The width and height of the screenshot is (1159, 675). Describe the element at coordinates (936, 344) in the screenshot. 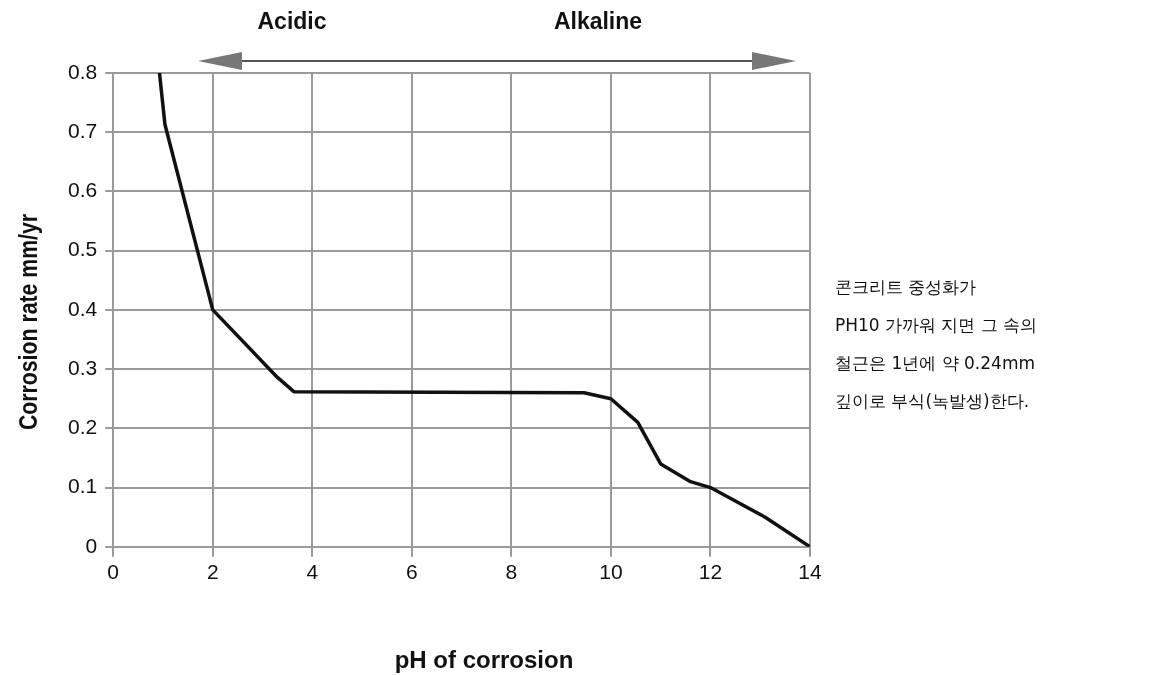

I see `text: 콘크리트 중성화가 PH10 가까워 지면 그 속의 철근은 1년에 약 0.24mm 깊이로 부식(녹발생)한다.` at that location.